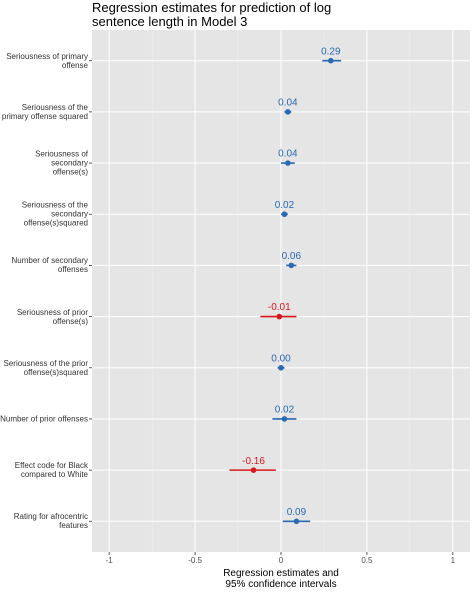 Image resolution: width=474 pixels, height=592 pixels. What do you see at coordinates (49, 265) in the screenshot?
I see `y-tick-label: Number of secondary offenses` at bounding box center [49, 265].